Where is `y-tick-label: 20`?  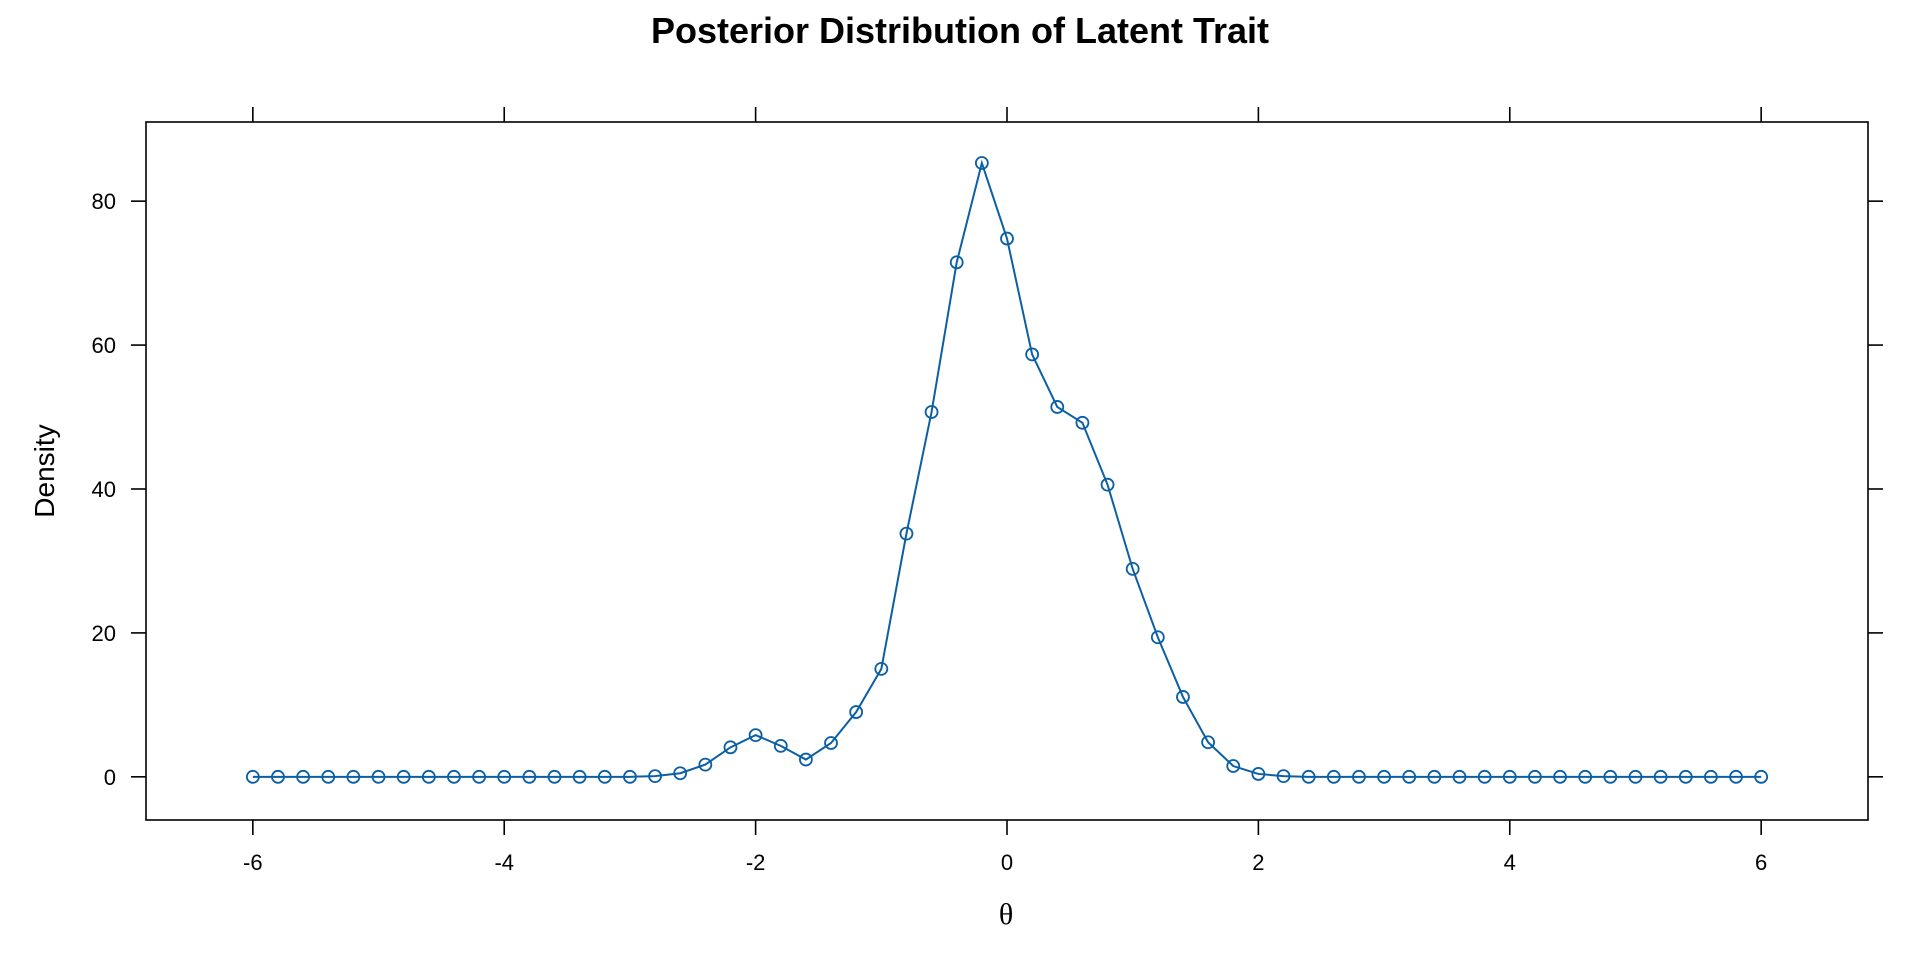
y-tick-label: 20 is located at coordinates (104, 633).